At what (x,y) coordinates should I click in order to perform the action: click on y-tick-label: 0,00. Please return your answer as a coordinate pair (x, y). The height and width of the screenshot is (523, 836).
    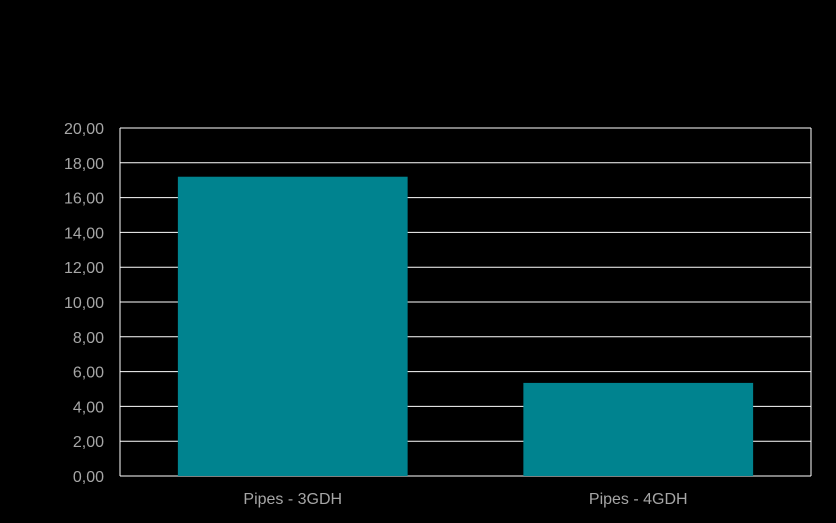
    Looking at the image, I should click on (88, 477).